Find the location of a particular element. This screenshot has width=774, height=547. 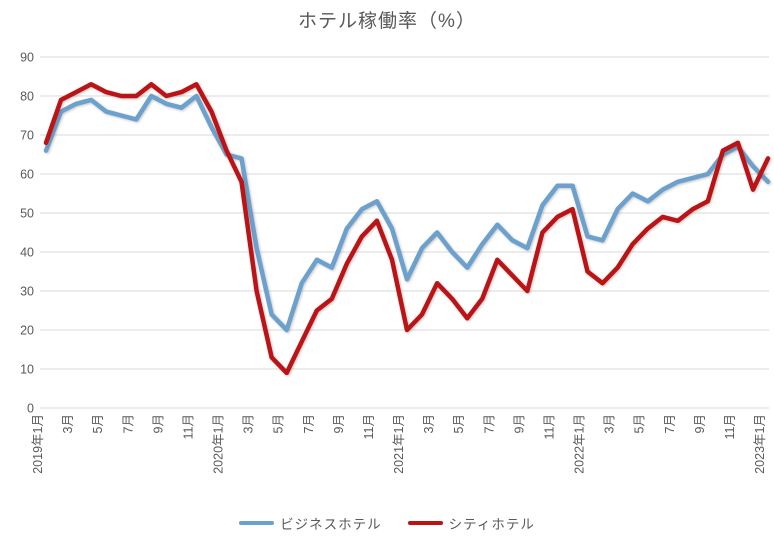

y-axis-tick-label: 10 is located at coordinates (27, 370).